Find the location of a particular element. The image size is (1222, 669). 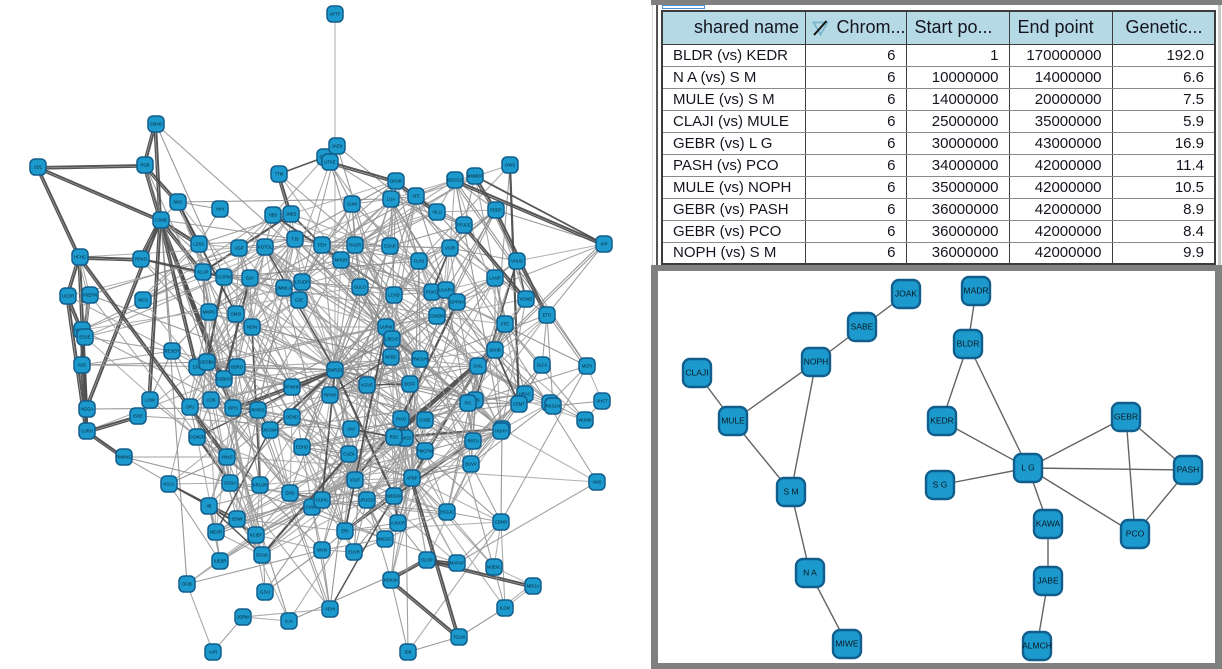

svg-text: ESAR is located at coordinates (389, 246).